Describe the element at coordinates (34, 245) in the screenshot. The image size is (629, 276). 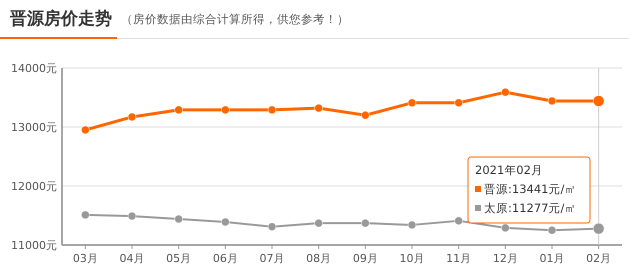
I see `y-tick-label: 11000元` at that location.